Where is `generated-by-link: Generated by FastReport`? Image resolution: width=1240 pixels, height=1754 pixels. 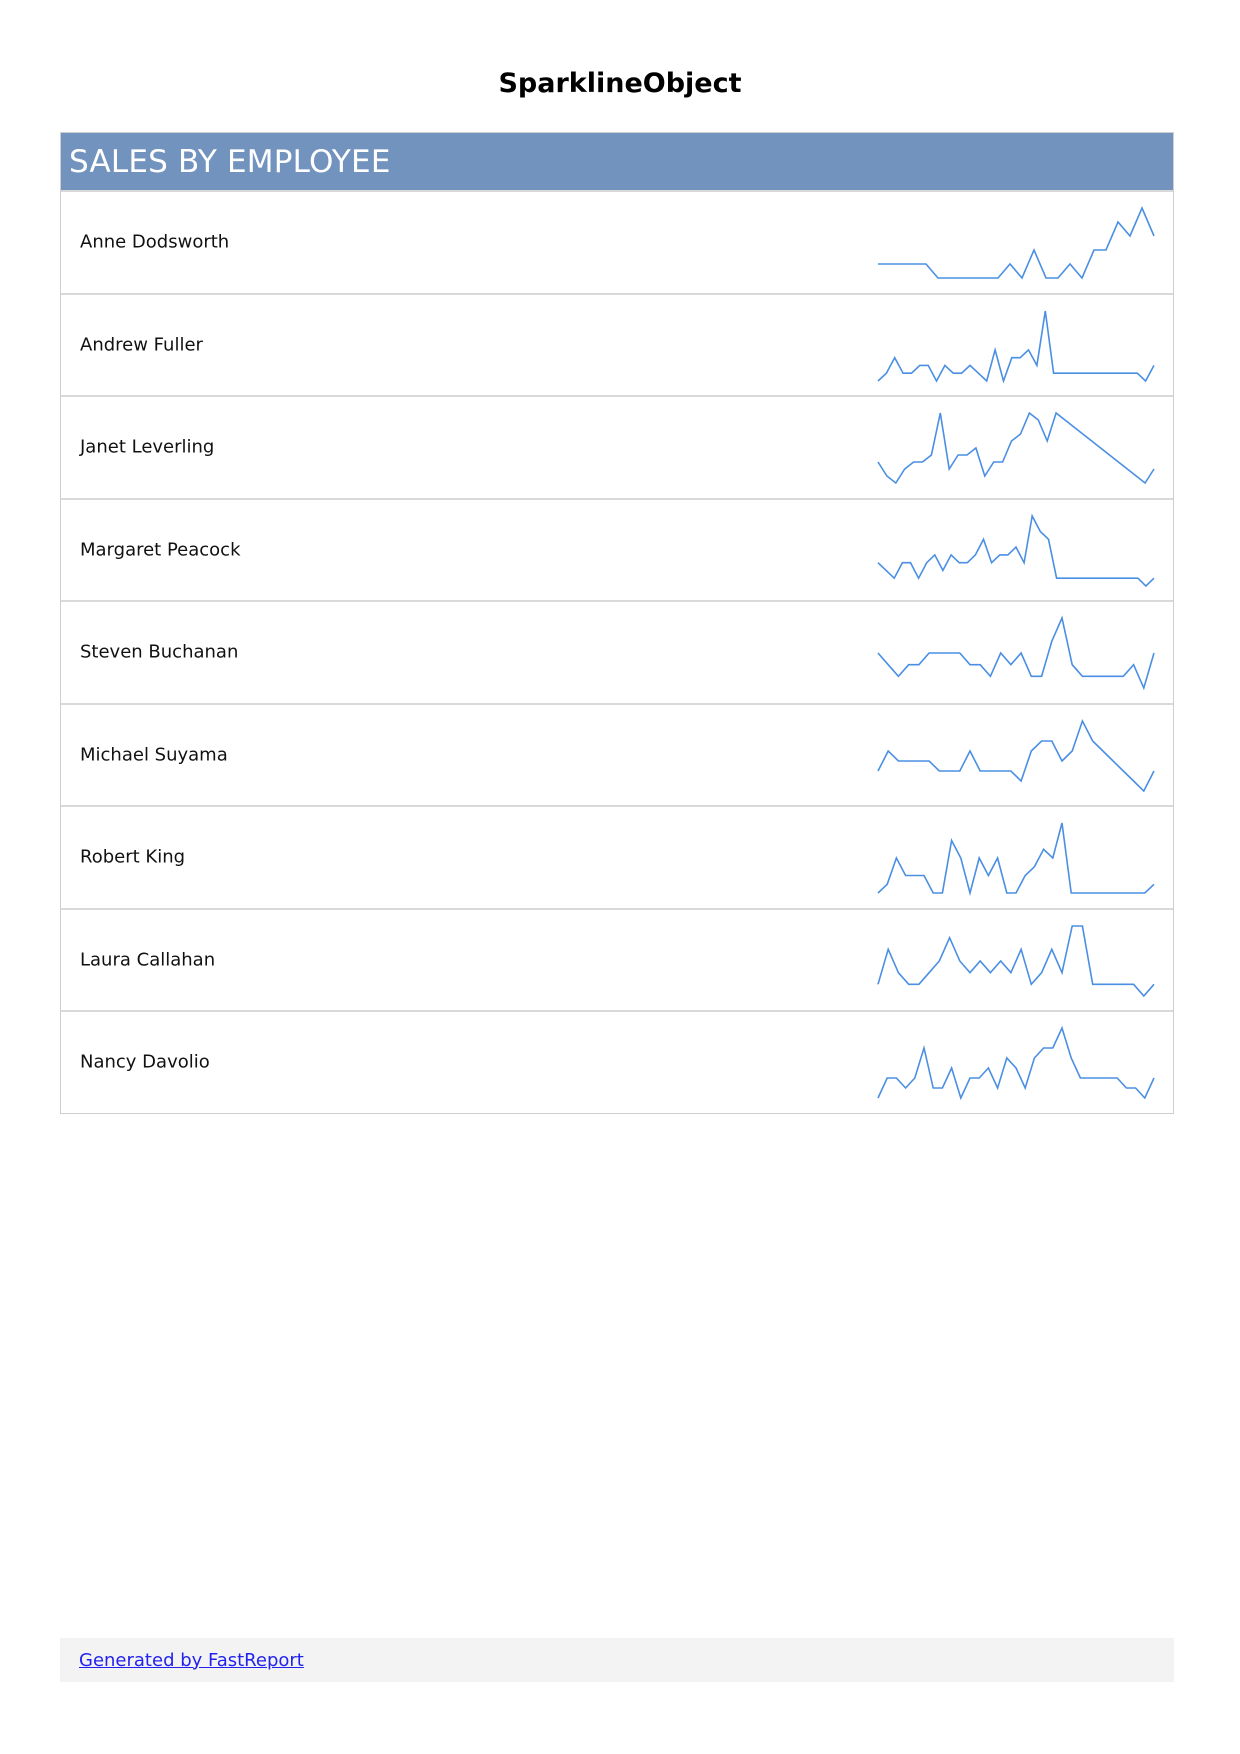
generated-by-link: Generated by FastReport is located at coordinates (191, 1660).